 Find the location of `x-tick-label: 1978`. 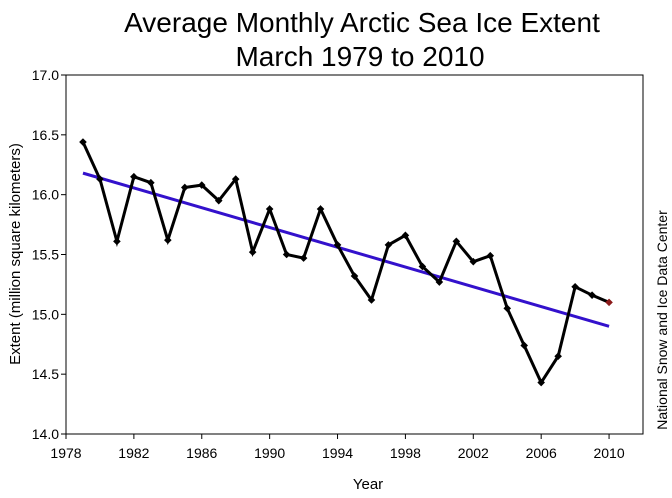

x-tick-label: 1978 is located at coordinates (65, 453).